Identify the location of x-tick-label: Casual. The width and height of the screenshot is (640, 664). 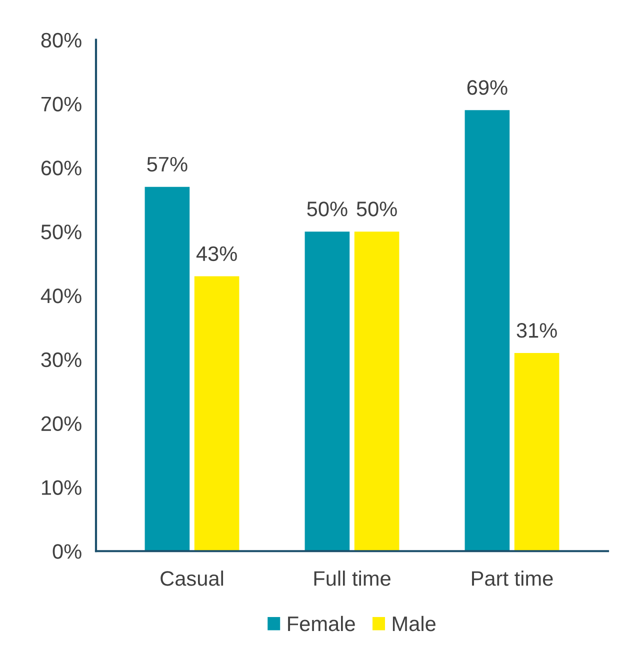
(192, 578).